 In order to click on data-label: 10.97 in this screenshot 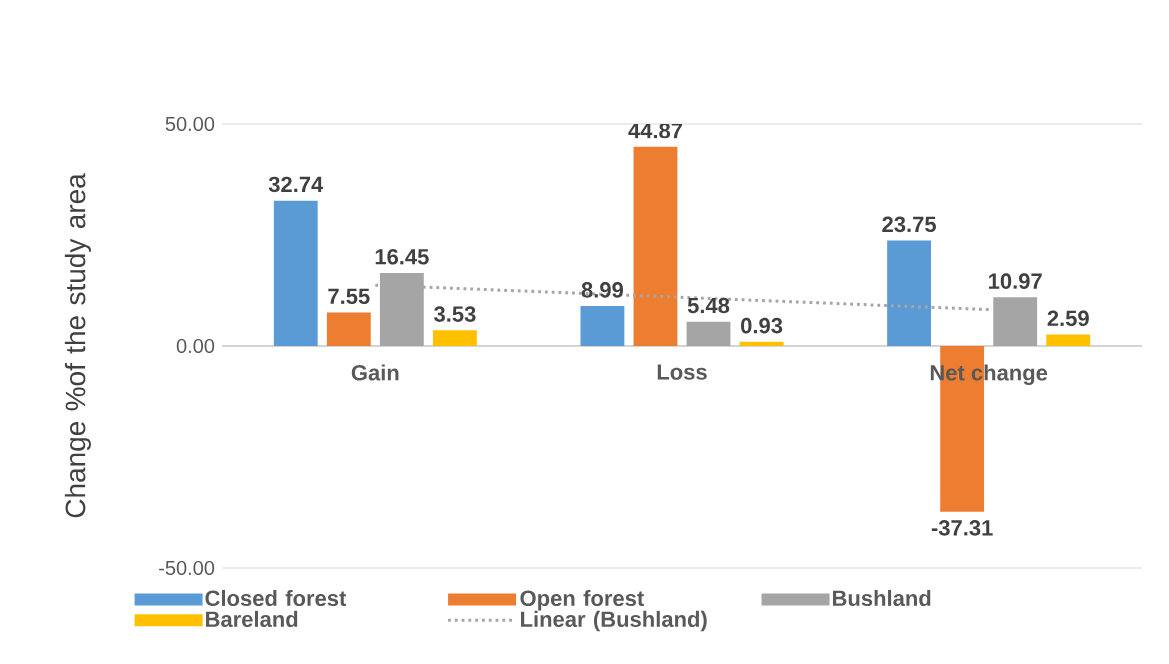, I will do `click(1015, 281)`.